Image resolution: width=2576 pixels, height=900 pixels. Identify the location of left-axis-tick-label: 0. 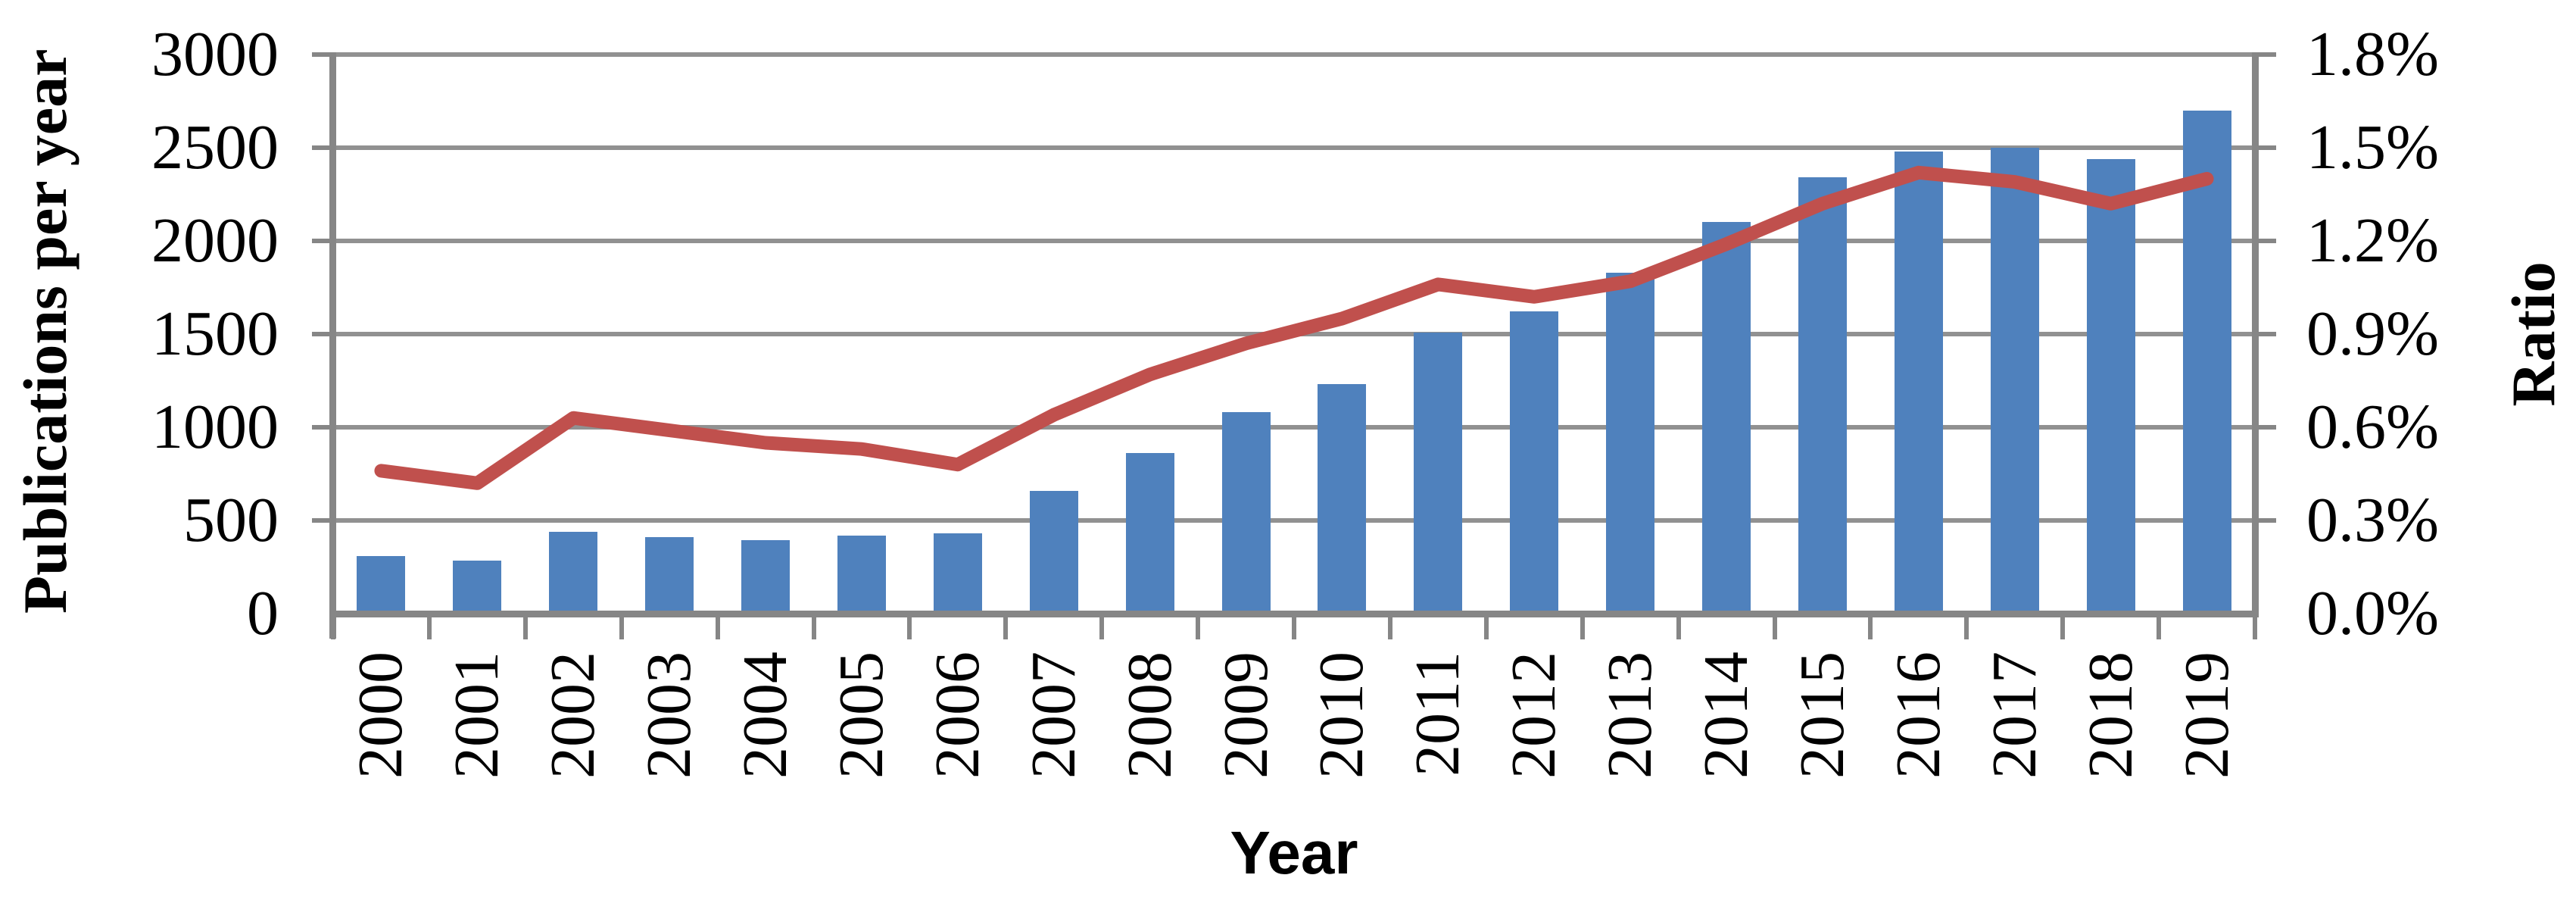
(263, 613).